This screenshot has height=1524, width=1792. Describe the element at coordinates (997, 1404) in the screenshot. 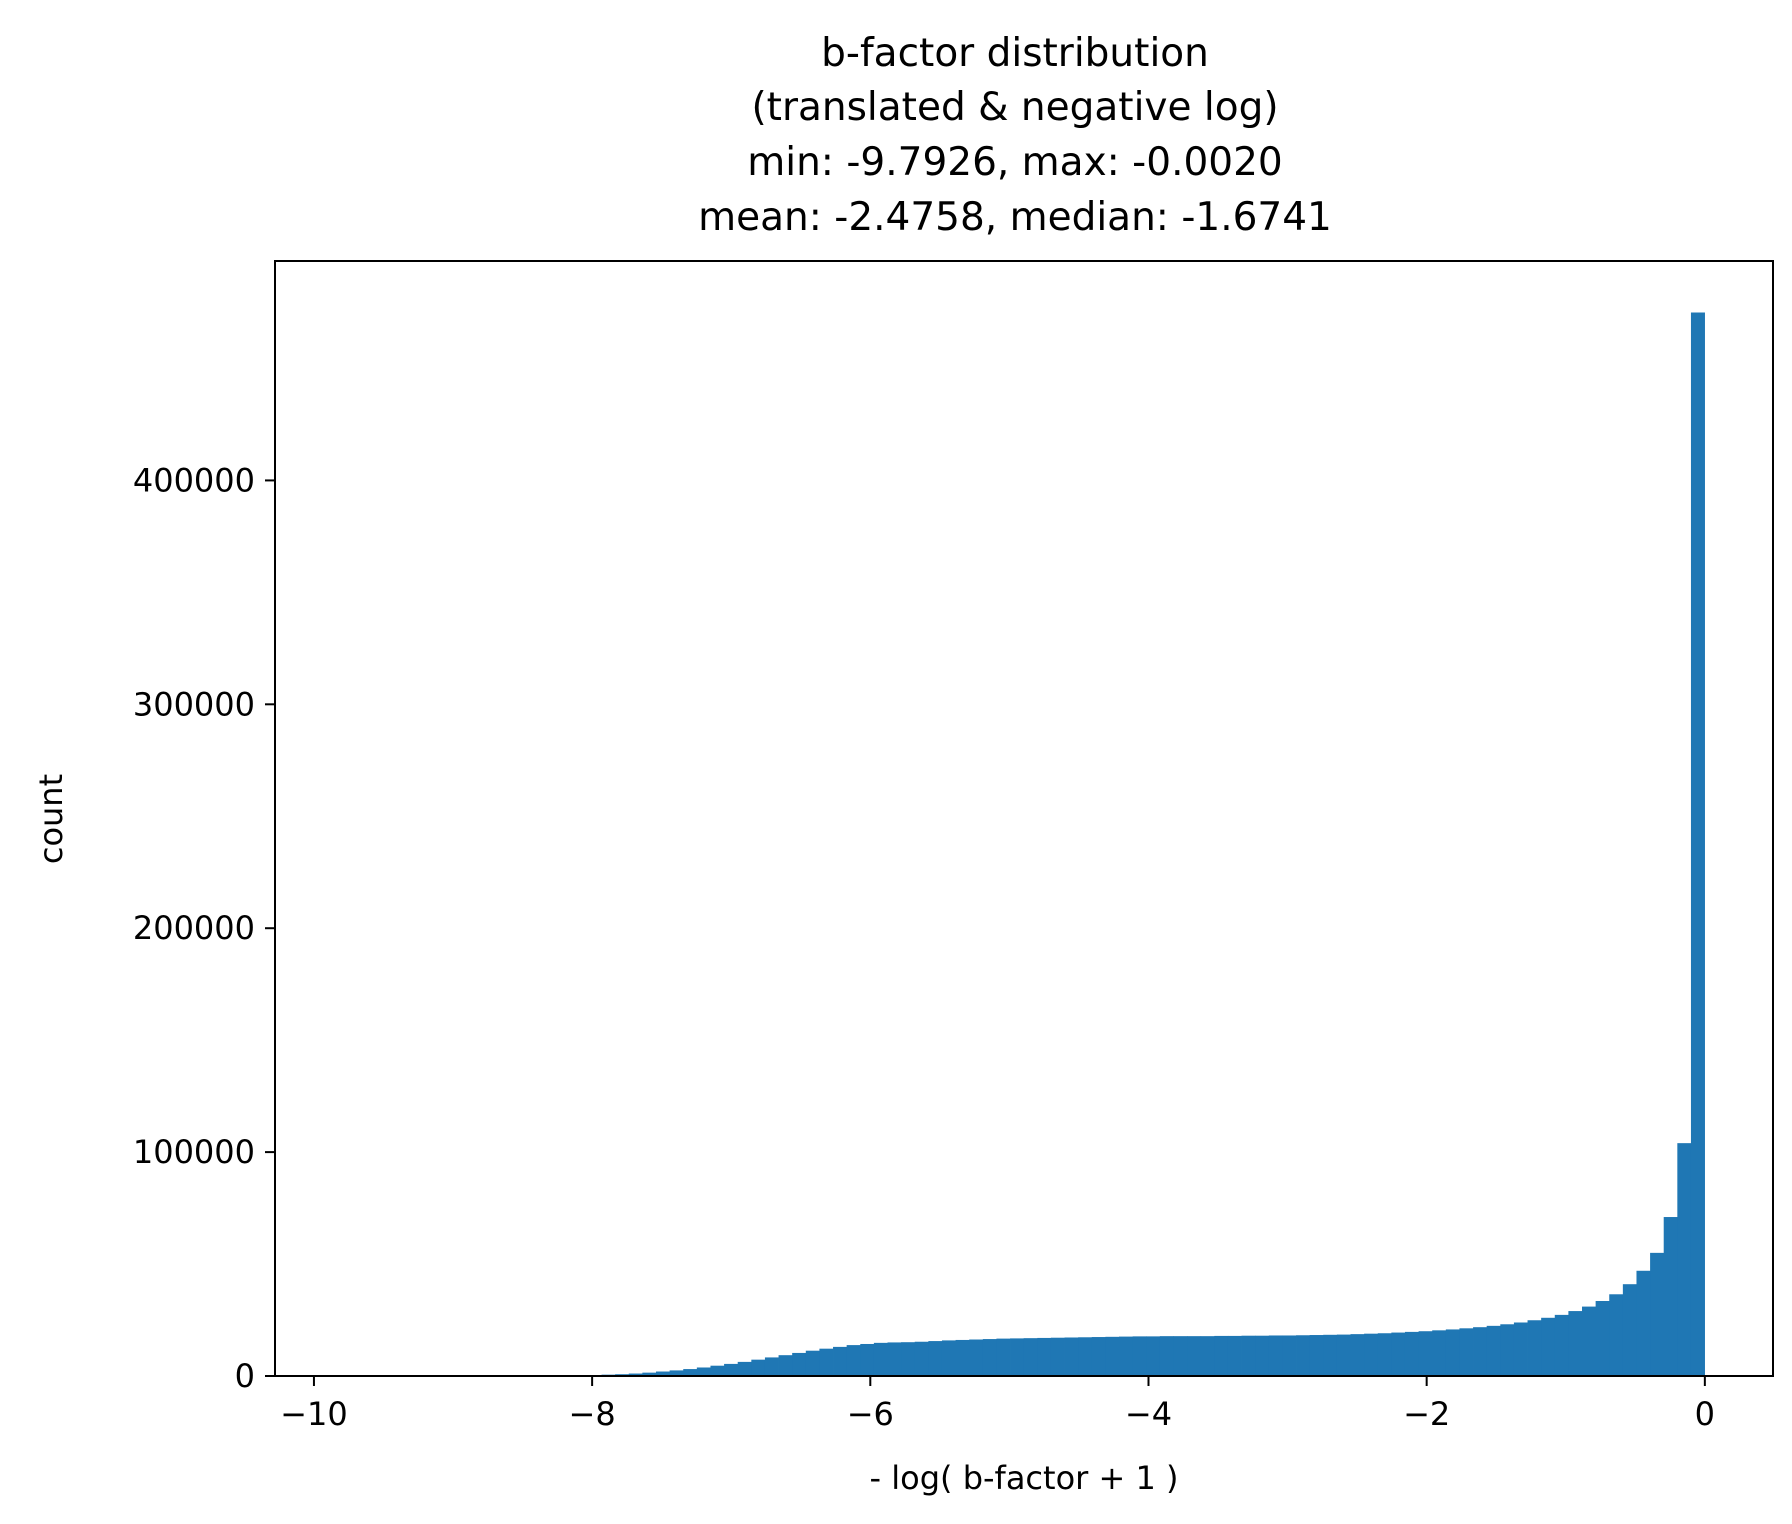

I see `x-axis-ticks: −10 −8 −6 −4 −2 0` at that location.